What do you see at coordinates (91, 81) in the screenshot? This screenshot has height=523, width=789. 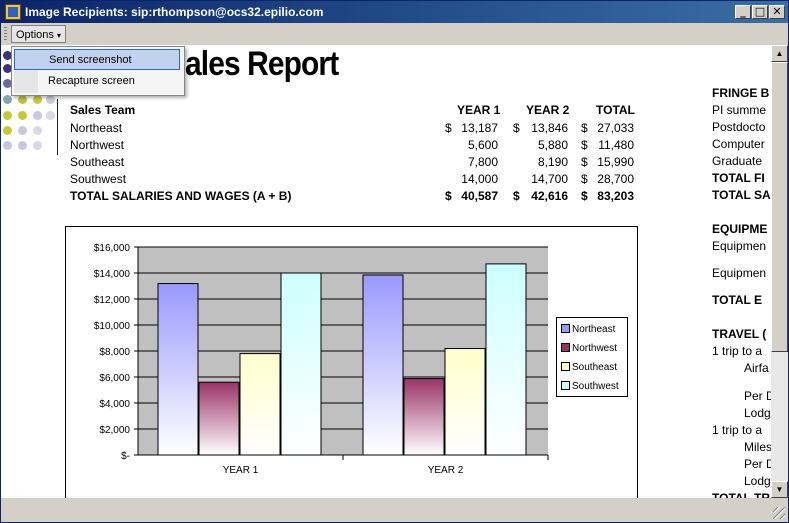 I see `menu-item-label: Recapture screen` at bounding box center [91, 81].